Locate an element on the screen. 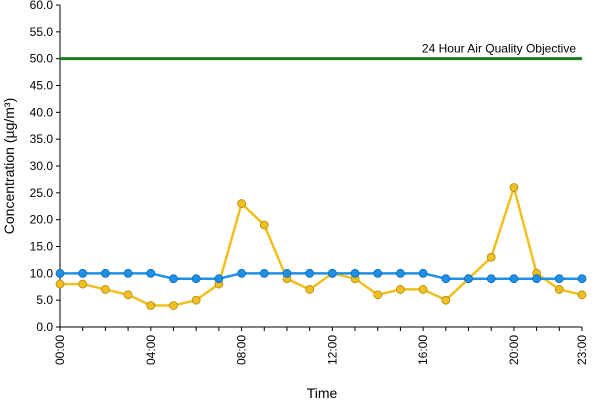 This screenshot has width=600, height=400. x-tick-label: 00:00 is located at coordinates (60, 350).